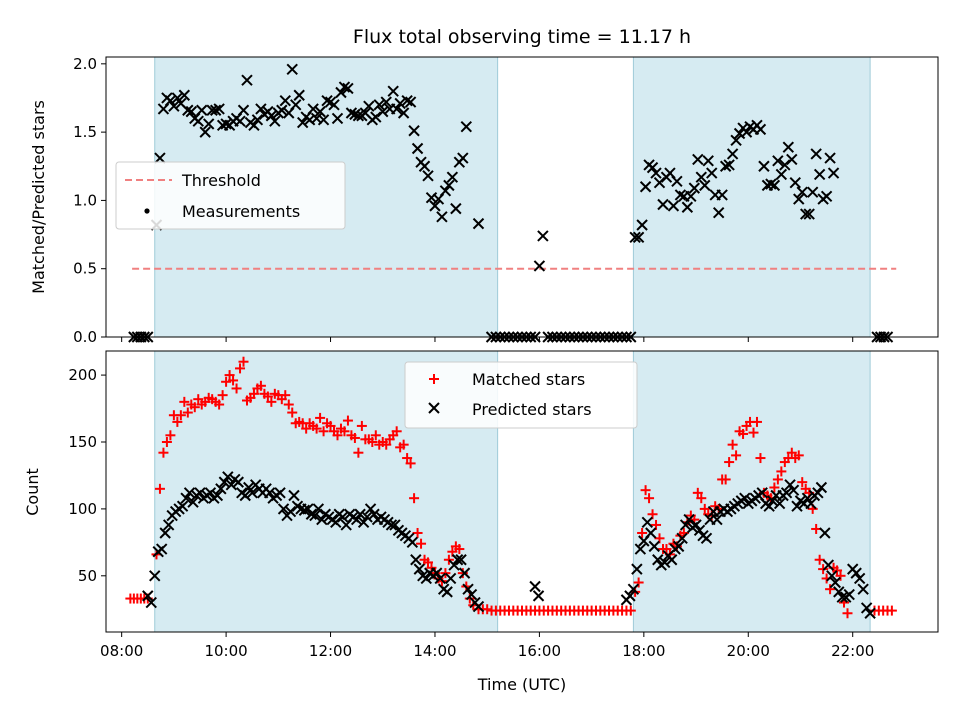 The width and height of the screenshot is (960, 720). What do you see at coordinates (434, 651) in the screenshot?
I see `x-tick-label: 14:00` at bounding box center [434, 651].